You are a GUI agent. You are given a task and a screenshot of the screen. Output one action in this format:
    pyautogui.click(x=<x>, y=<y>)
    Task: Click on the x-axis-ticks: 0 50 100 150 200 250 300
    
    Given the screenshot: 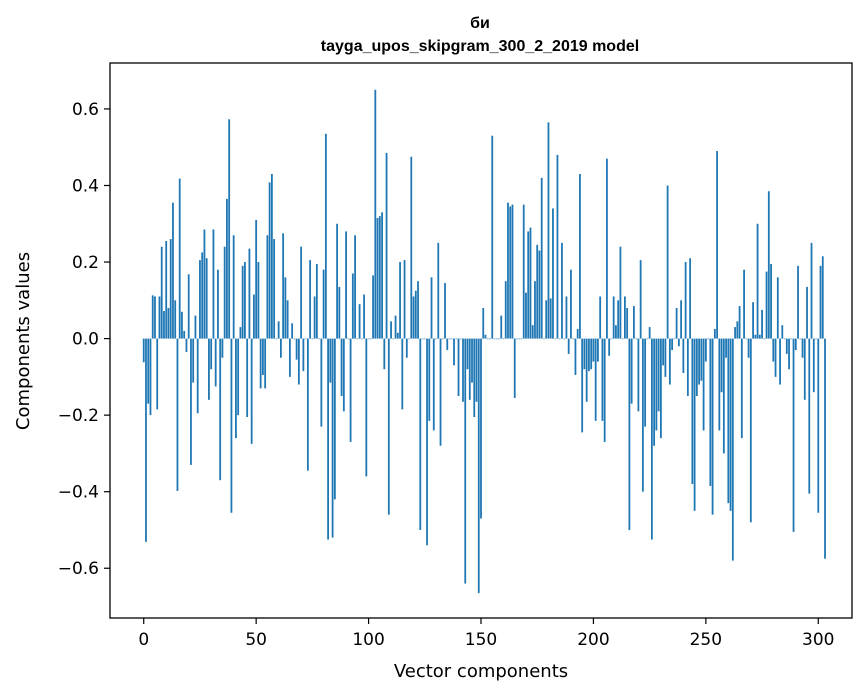 What is the action you would take?
    pyautogui.click(x=486, y=634)
    